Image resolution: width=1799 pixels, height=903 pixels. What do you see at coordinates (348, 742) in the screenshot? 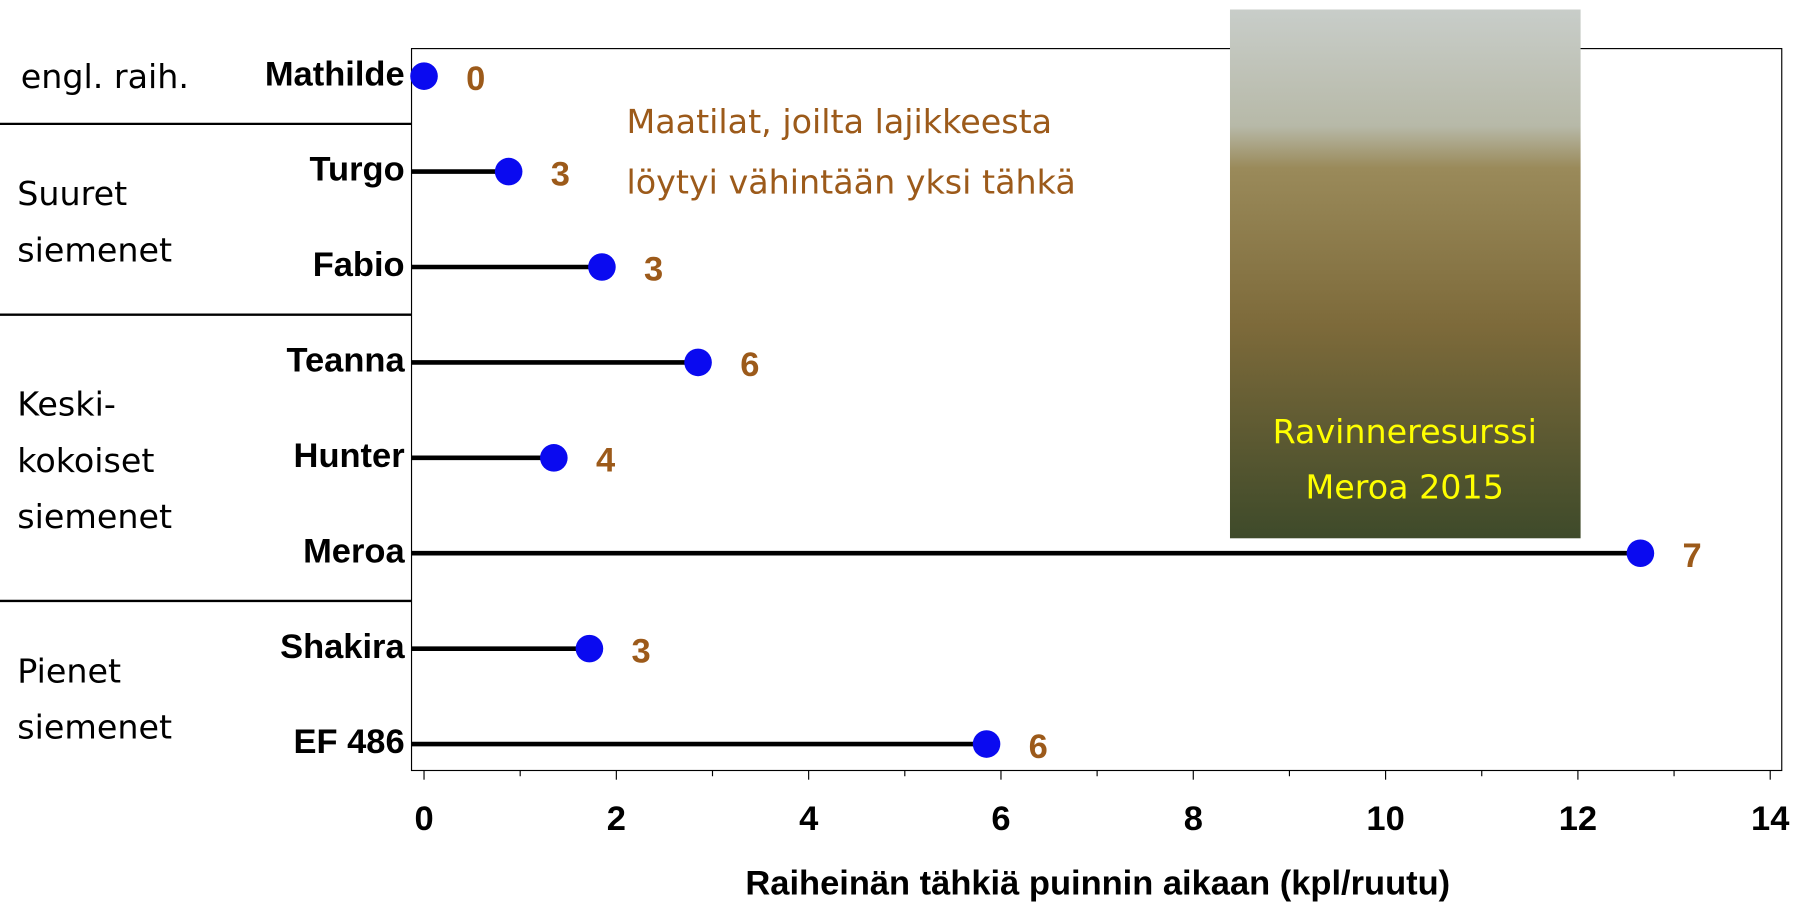
I see `y-tick-label: EF 486` at bounding box center [348, 742].